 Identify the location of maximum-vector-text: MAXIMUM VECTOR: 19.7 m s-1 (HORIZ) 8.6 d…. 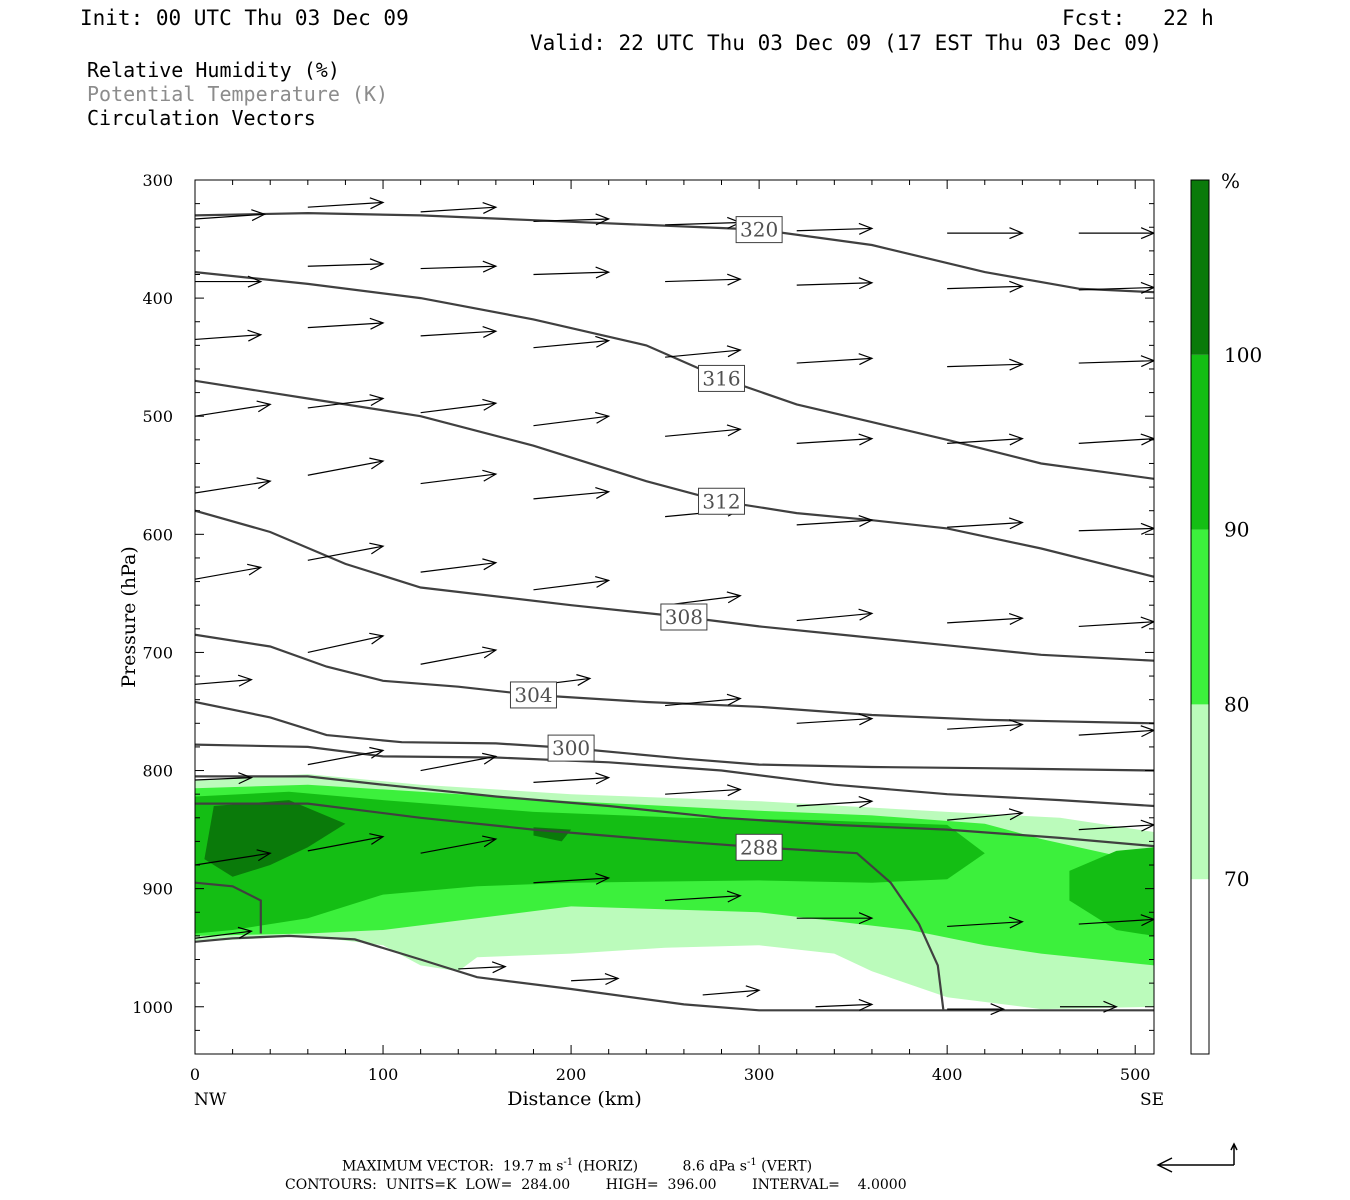
(577, 1166).